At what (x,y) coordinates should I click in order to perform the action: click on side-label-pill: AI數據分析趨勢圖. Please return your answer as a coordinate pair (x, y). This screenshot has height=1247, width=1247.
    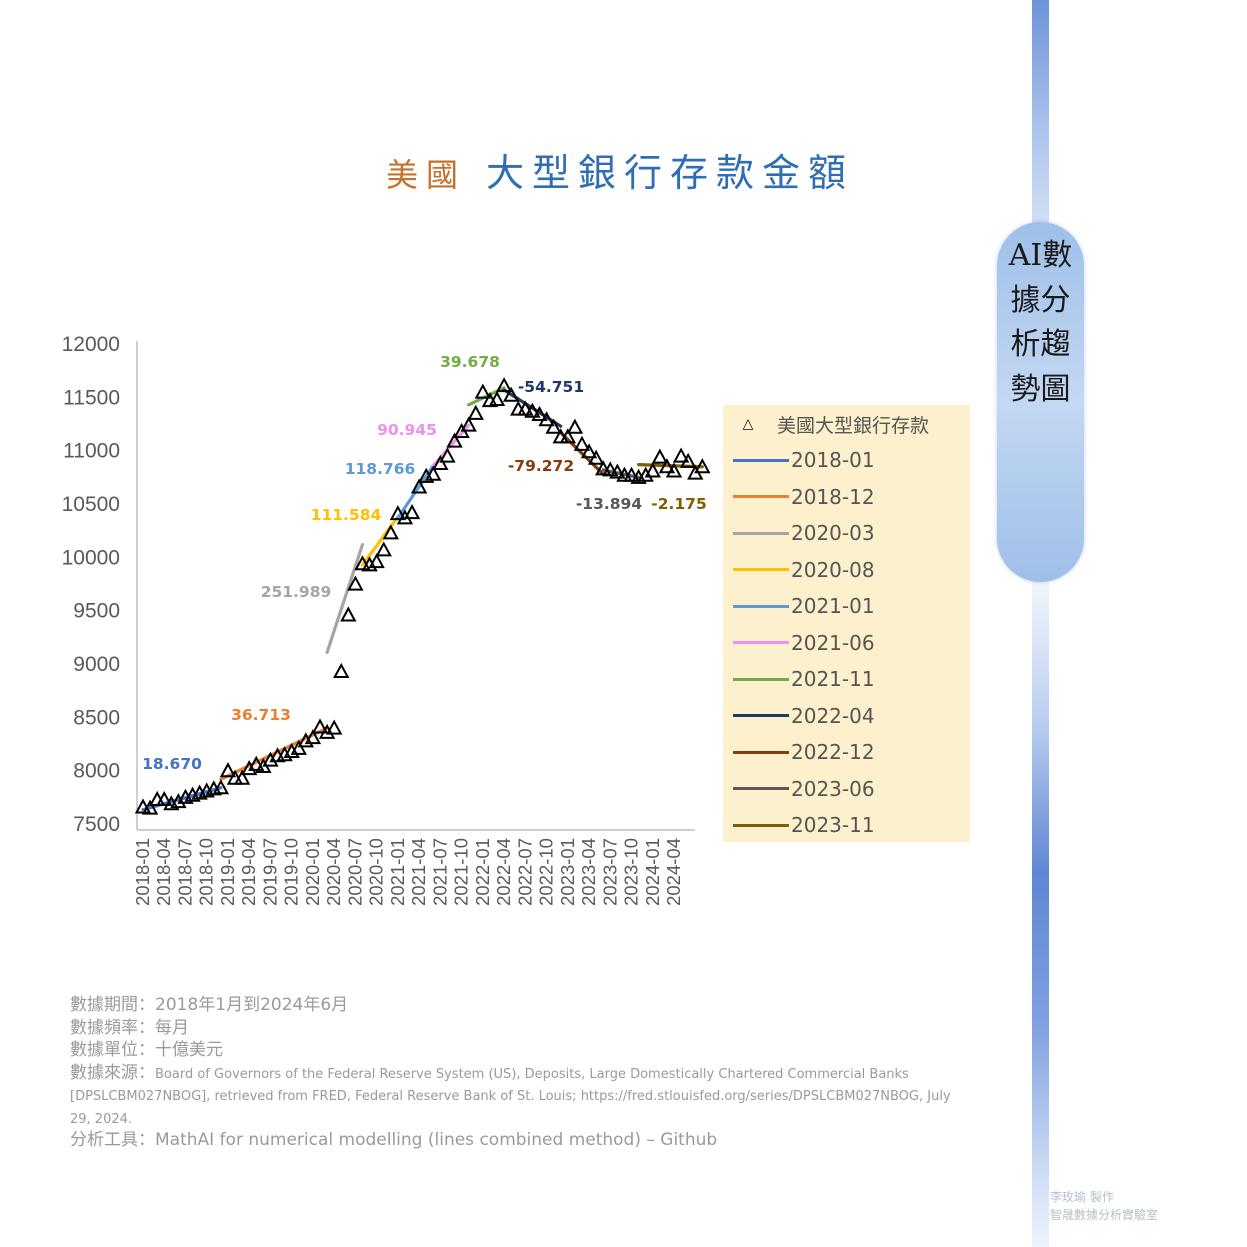
    Looking at the image, I should click on (1040, 402).